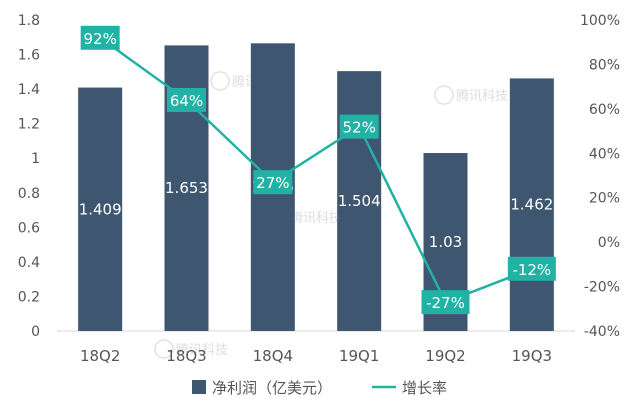 The image size is (641, 411). What do you see at coordinates (424, 388) in the screenshot?
I see `legend-label-line: 增长率` at bounding box center [424, 388].